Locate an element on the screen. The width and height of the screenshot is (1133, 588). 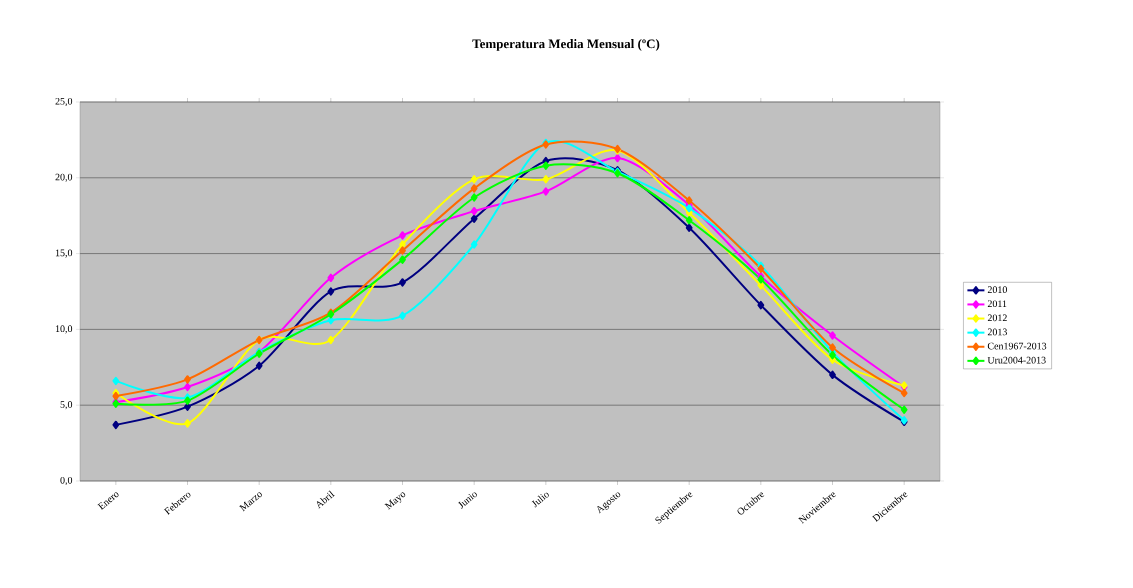
chart-title: Temperatura Media Mensual (ºC) is located at coordinates (566, 45).